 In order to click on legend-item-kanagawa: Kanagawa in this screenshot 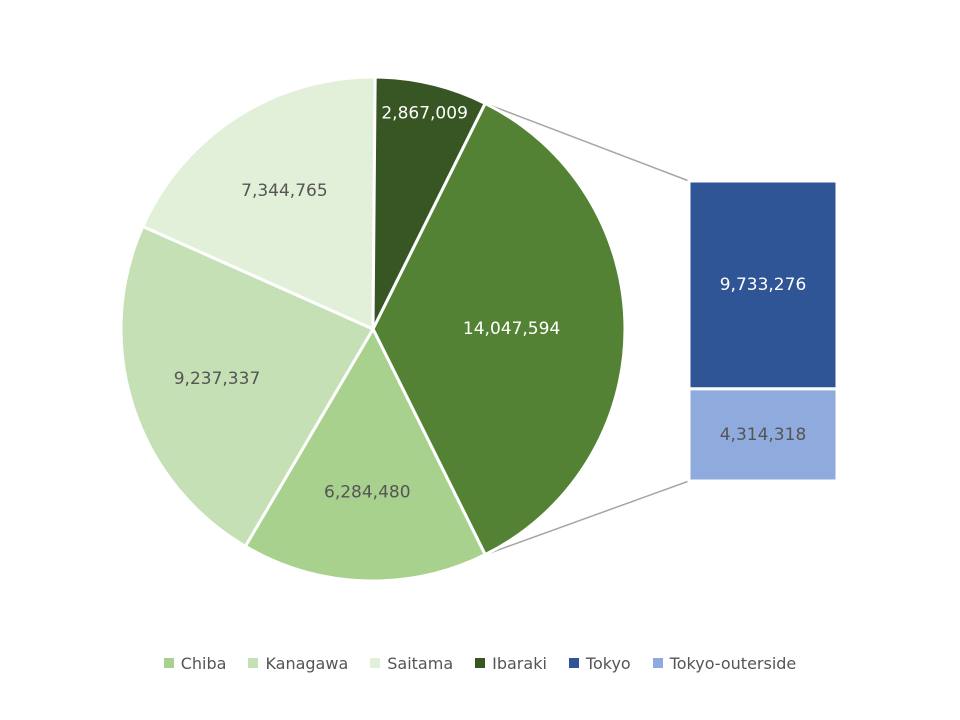, I will do `click(298, 663)`.